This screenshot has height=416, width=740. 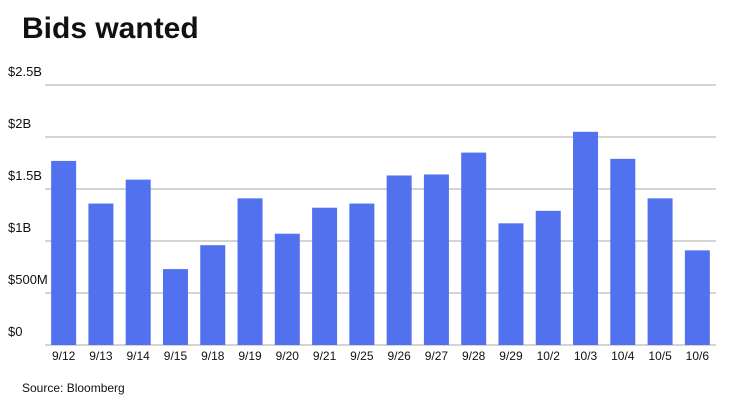 I want to click on y-tick-label: $500M, so click(x=28, y=279).